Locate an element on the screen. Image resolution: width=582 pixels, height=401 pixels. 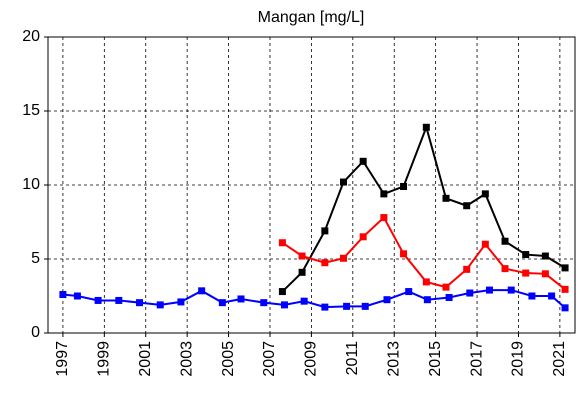
y-tick-label: 5 is located at coordinates (35, 258).